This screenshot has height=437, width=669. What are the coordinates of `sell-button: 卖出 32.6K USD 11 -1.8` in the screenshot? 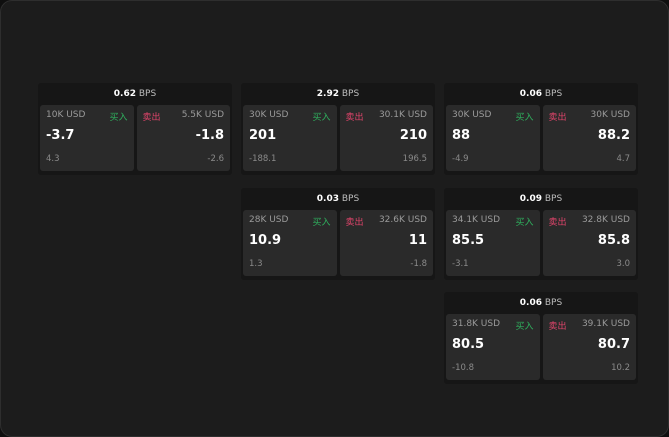 It's located at (386, 243).